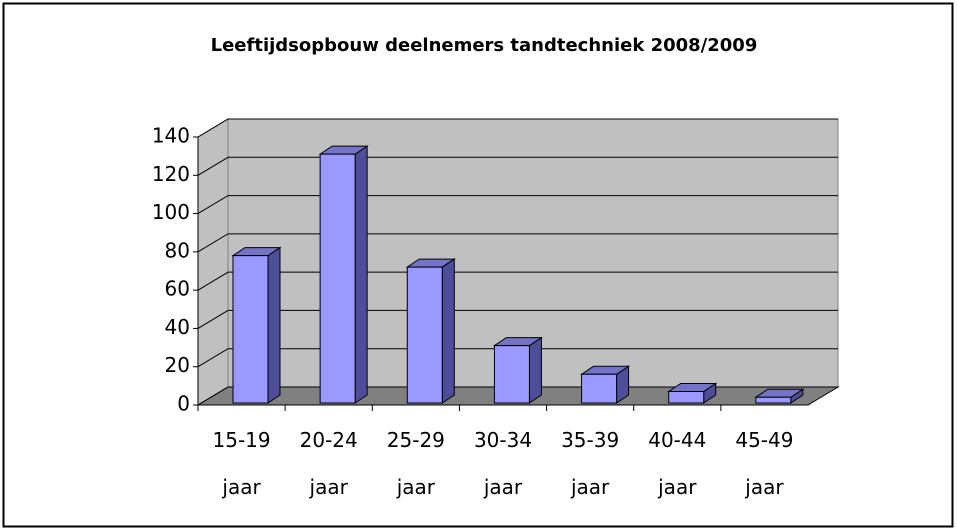  What do you see at coordinates (177, 289) in the screenshot?
I see `y-tick-label: 60` at bounding box center [177, 289].